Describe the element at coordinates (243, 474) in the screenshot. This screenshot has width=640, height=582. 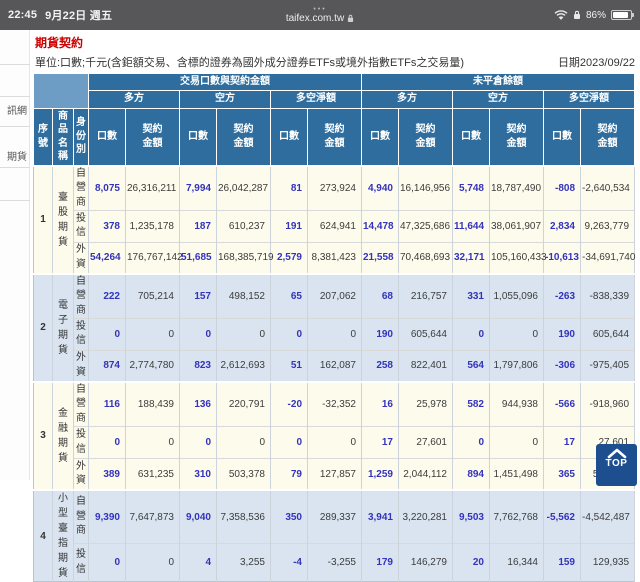
I see `amount-cell: 503,378` at that location.